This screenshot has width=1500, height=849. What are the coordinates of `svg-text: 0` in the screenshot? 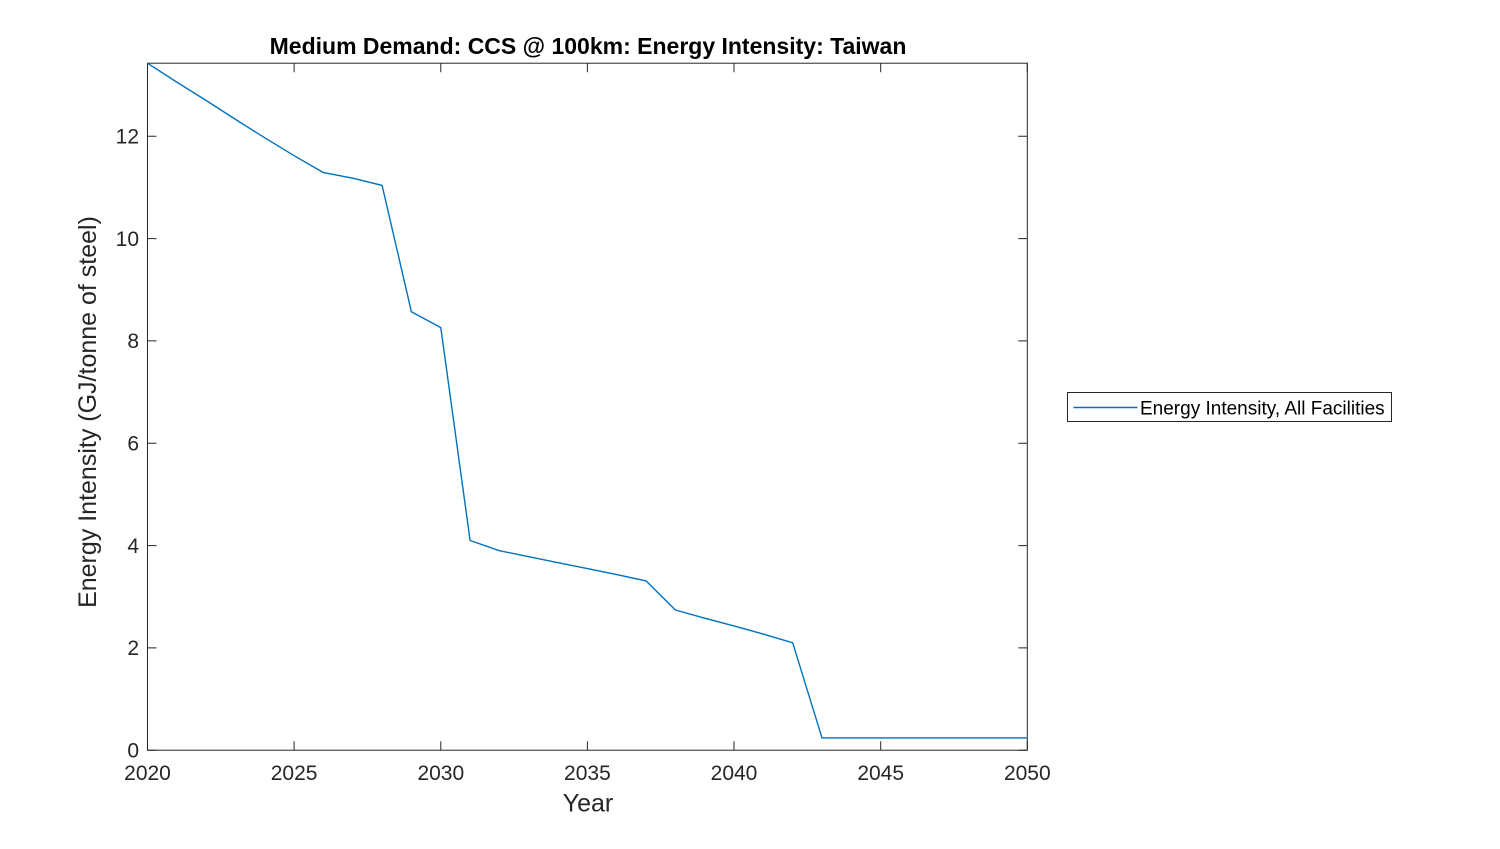 It's located at (133, 750).